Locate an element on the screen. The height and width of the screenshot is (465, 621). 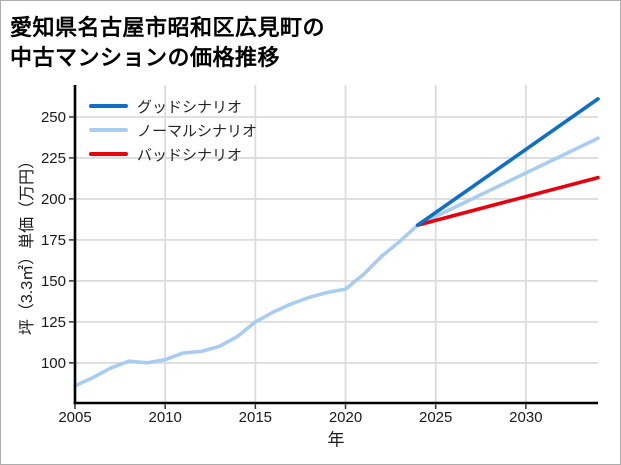
x-tick-label: 2025 is located at coordinates (435, 417).